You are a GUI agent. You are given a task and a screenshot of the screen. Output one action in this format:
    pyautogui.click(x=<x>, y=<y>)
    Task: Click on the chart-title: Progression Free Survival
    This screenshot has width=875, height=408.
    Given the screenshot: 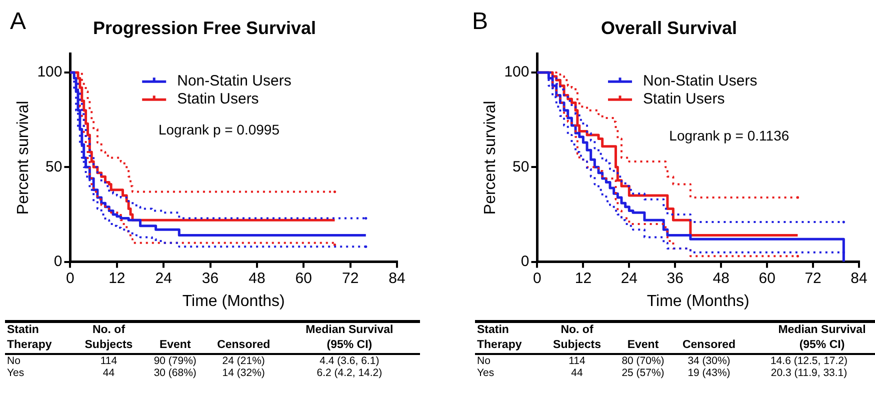 What is the action you would take?
    pyautogui.click(x=204, y=28)
    